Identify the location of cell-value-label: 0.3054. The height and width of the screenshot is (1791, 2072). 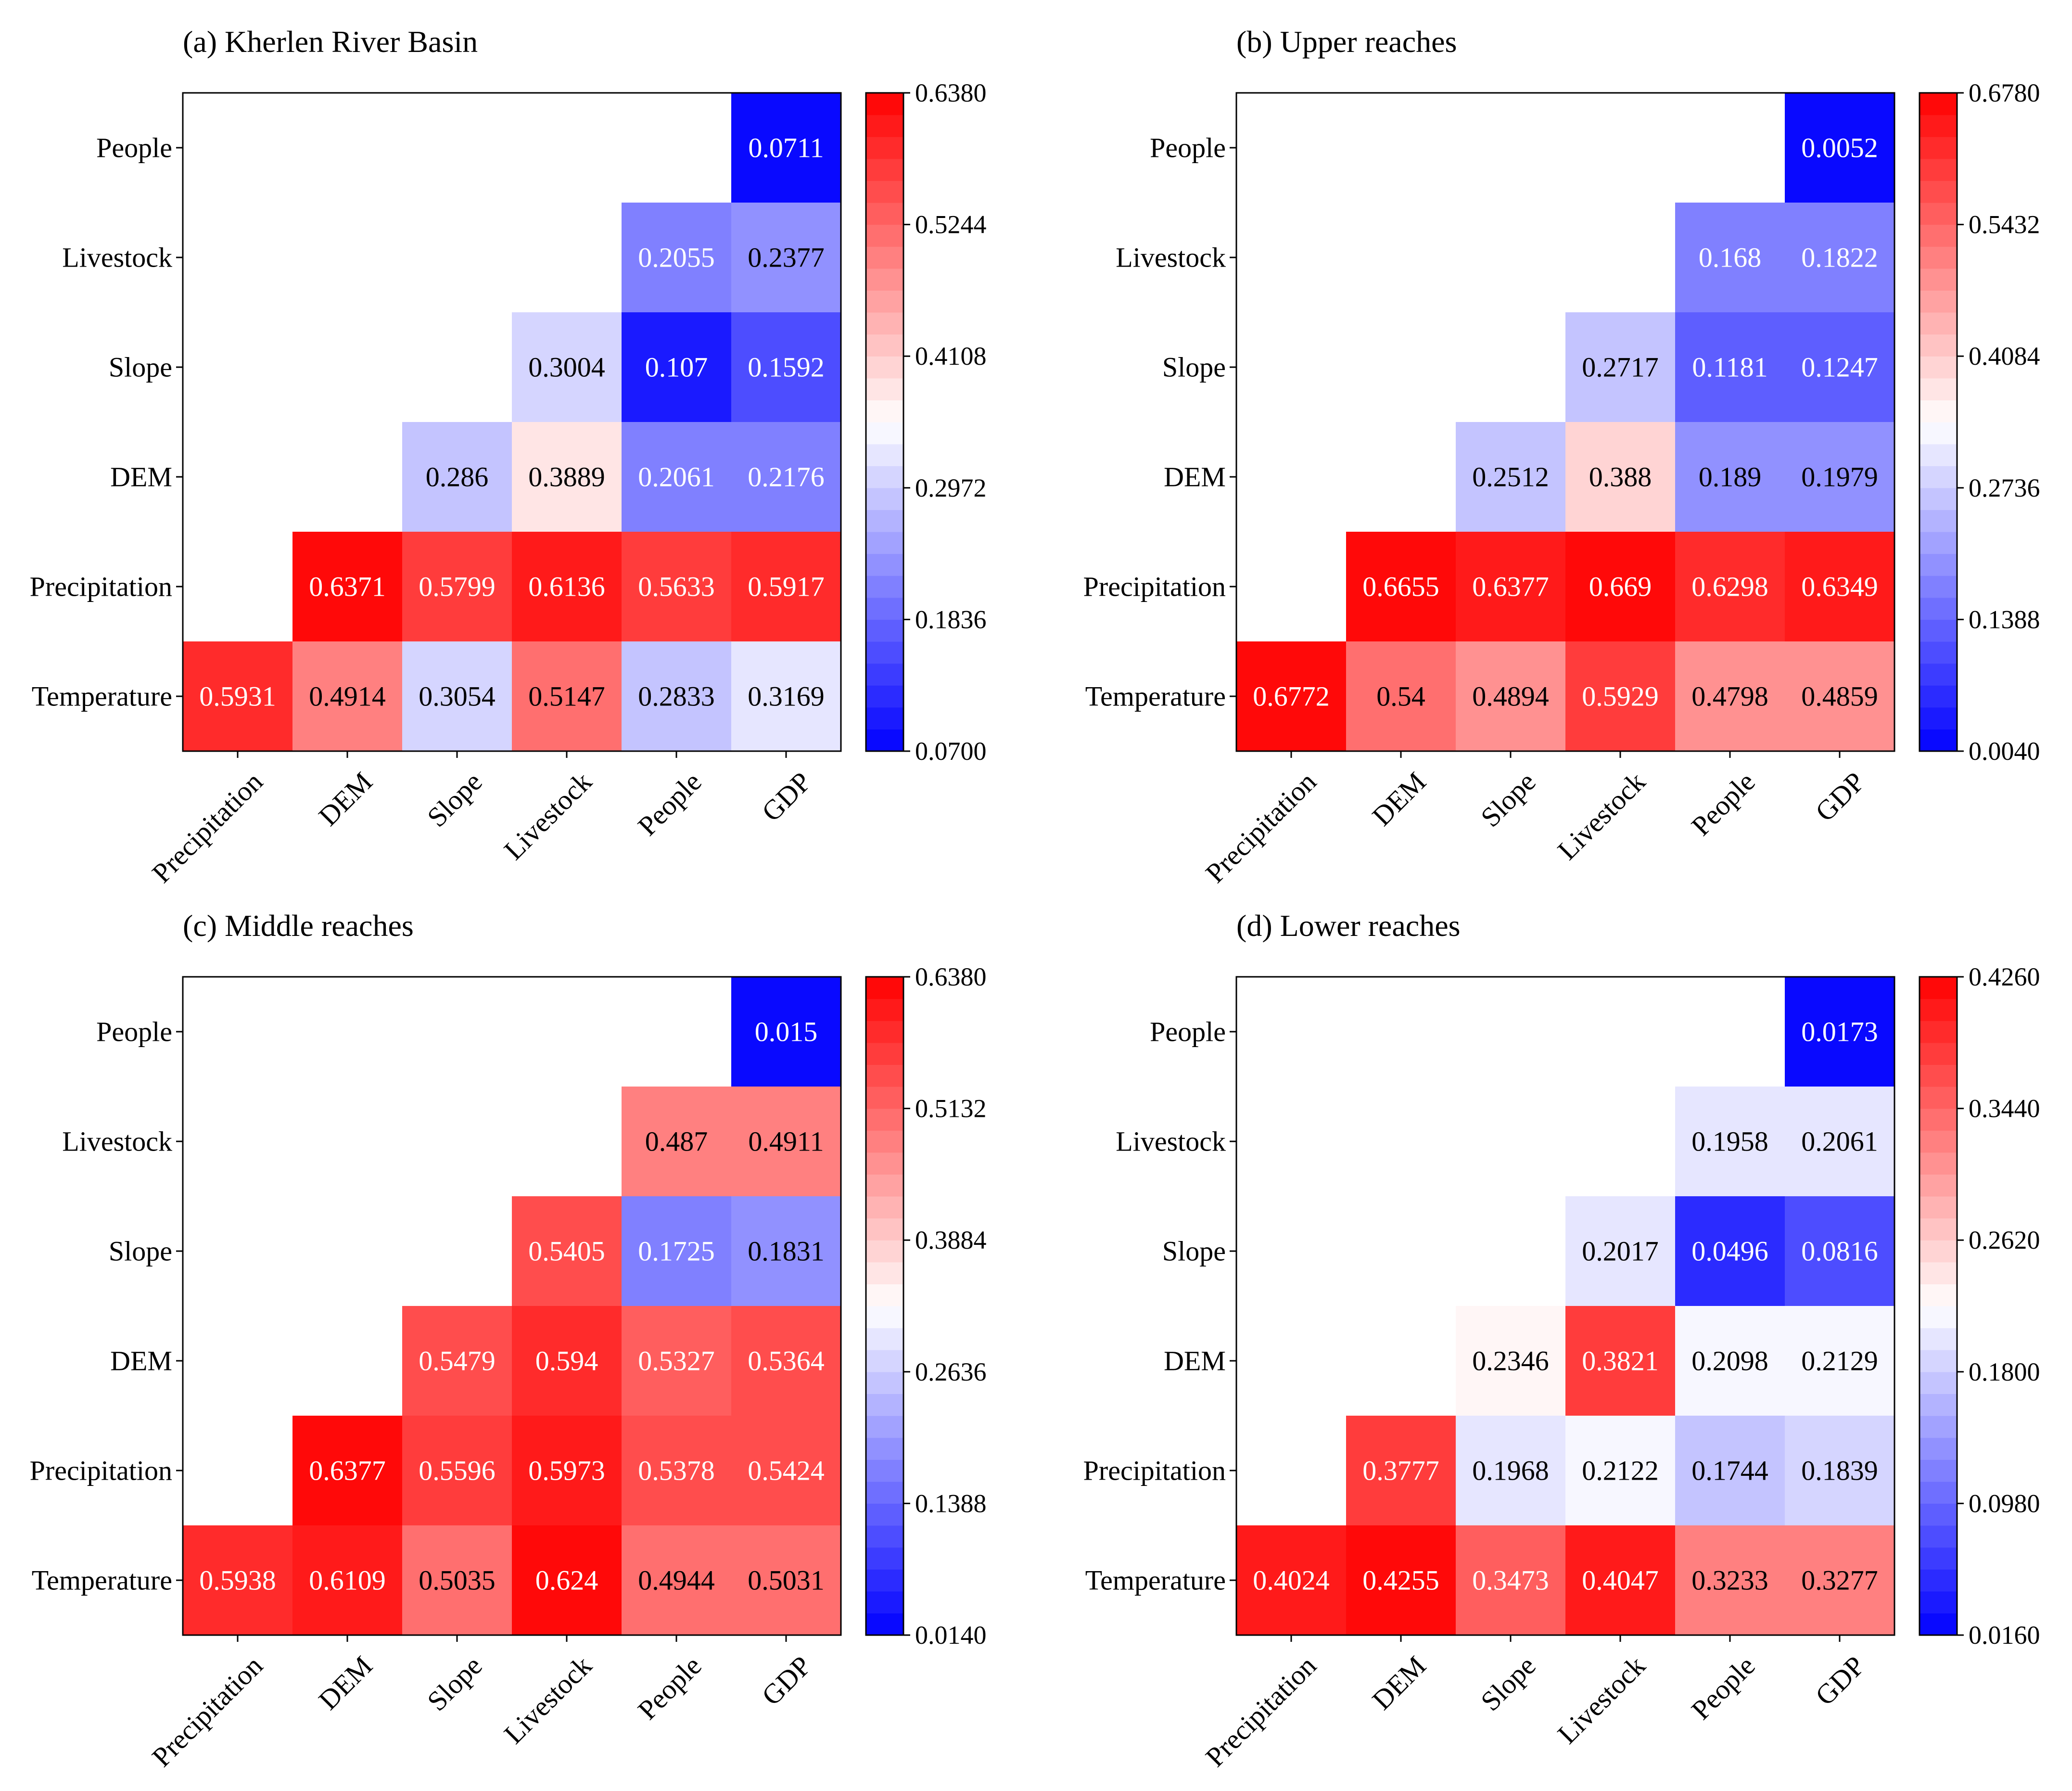
(457, 696).